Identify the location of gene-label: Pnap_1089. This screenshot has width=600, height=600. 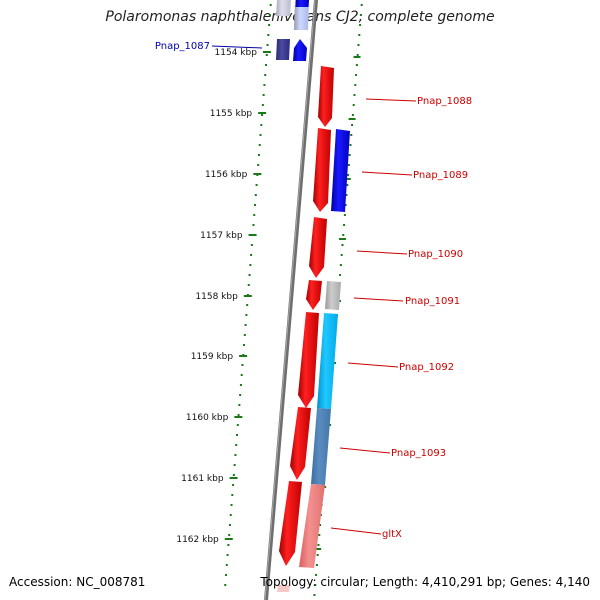
(440, 175).